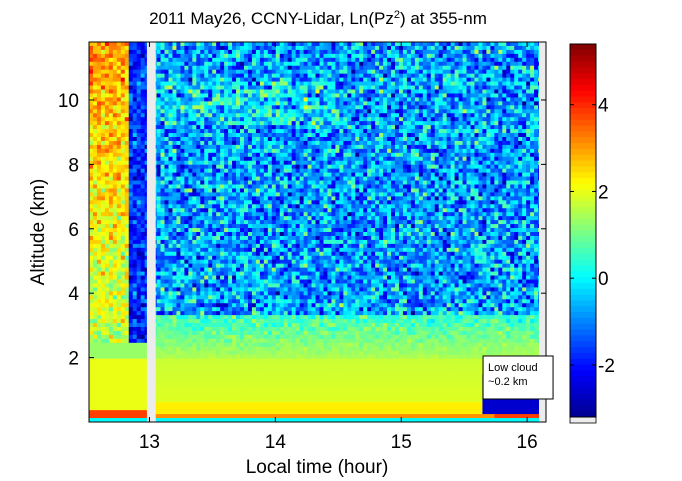 The height and width of the screenshot is (481, 682). Describe the element at coordinates (606, 366) in the screenshot. I see `colorbar-tick-label: -2` at that location.